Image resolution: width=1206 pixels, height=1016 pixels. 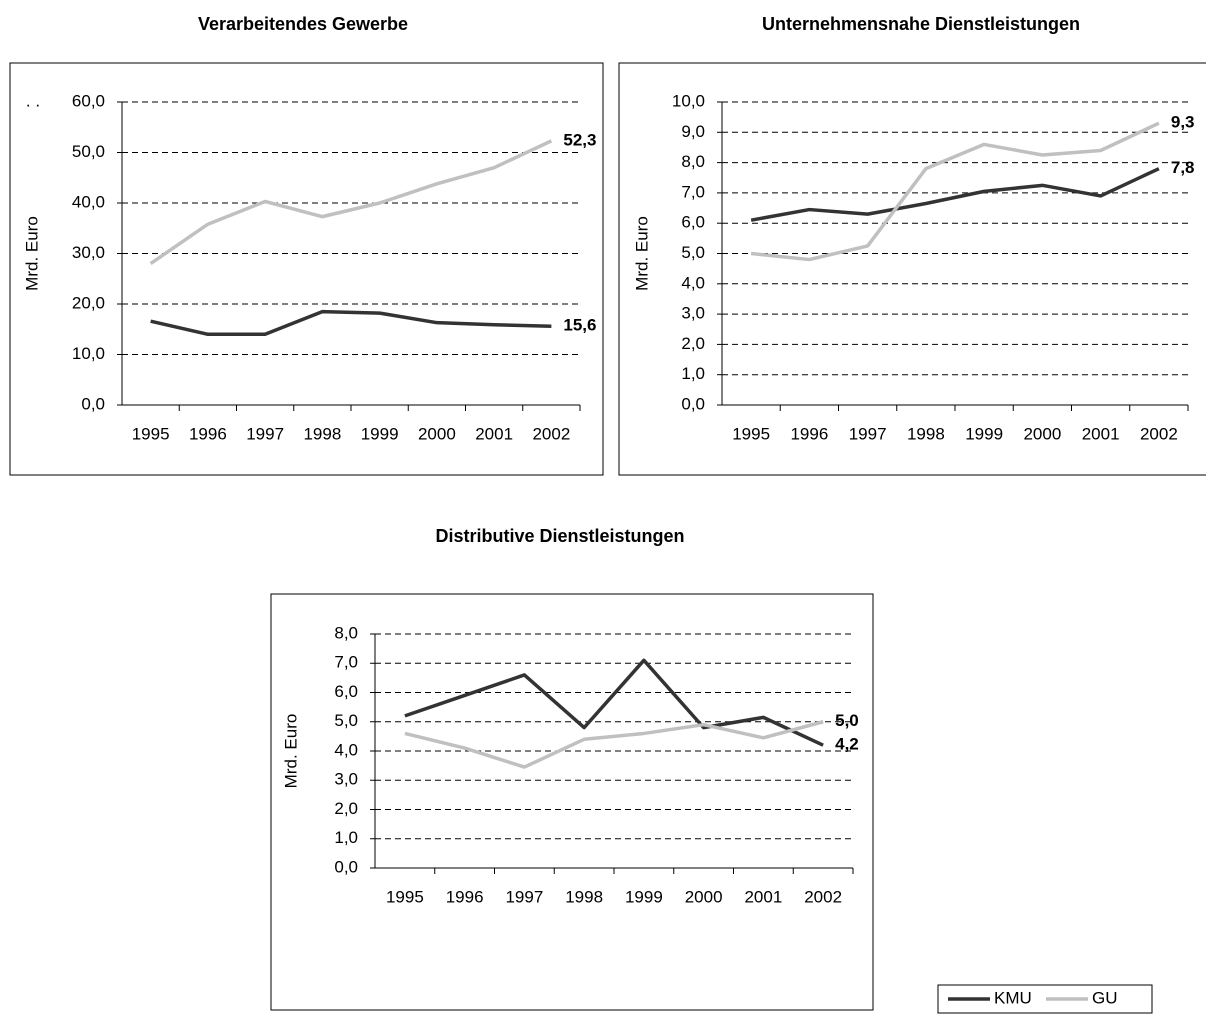 What do you see at coordinates (1183, 167) in the screenshot?
I see `value-label: 7,8` at bounding box center [1183, 167].